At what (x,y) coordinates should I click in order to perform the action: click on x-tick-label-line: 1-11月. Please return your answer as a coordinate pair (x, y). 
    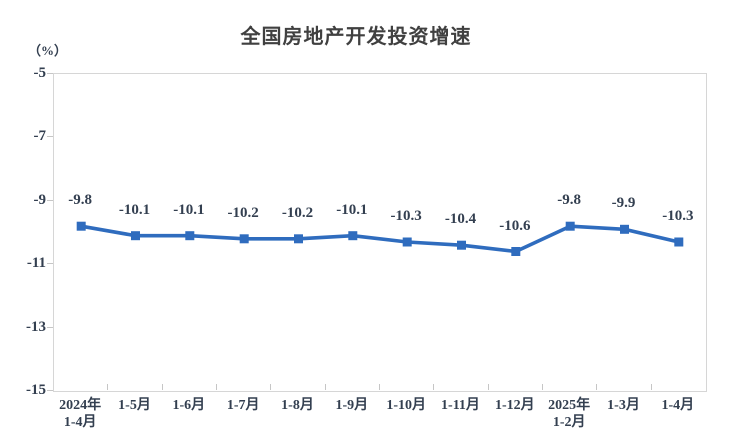
    Looking at the image, I should click on (460, 405).